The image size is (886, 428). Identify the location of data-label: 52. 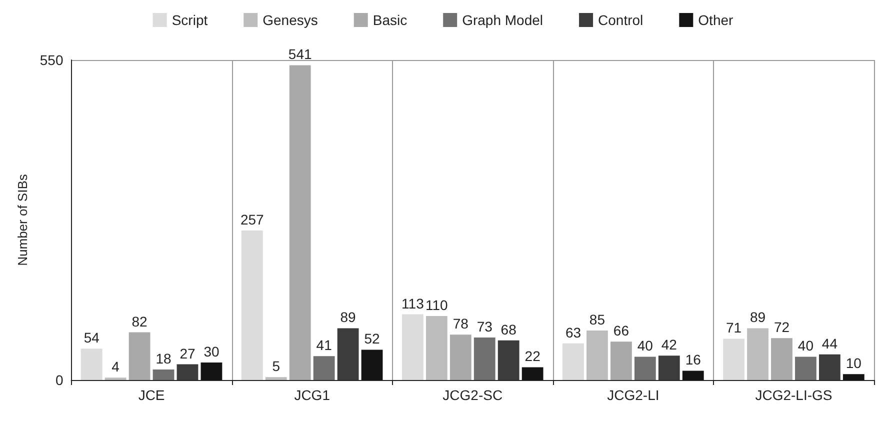
(372, 338).